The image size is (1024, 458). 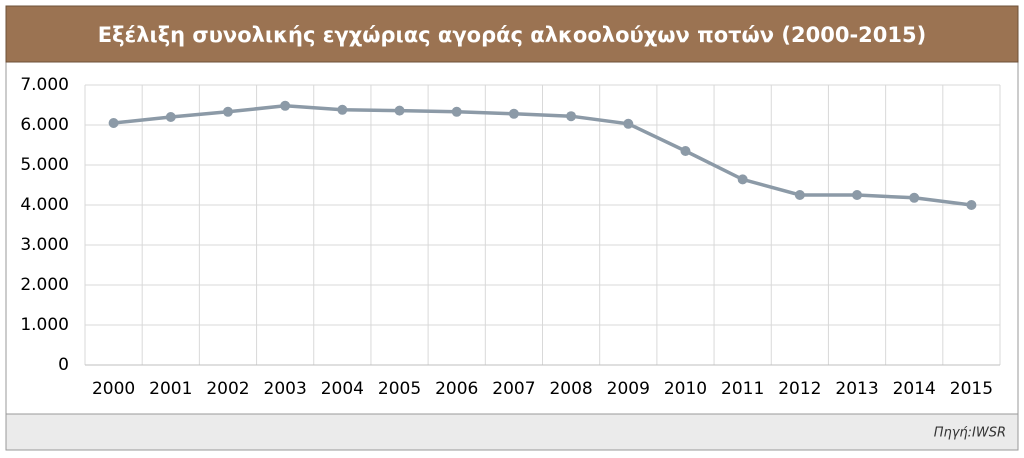 I want to click on x-tick-label: 2009, so click(x=628, y=389).